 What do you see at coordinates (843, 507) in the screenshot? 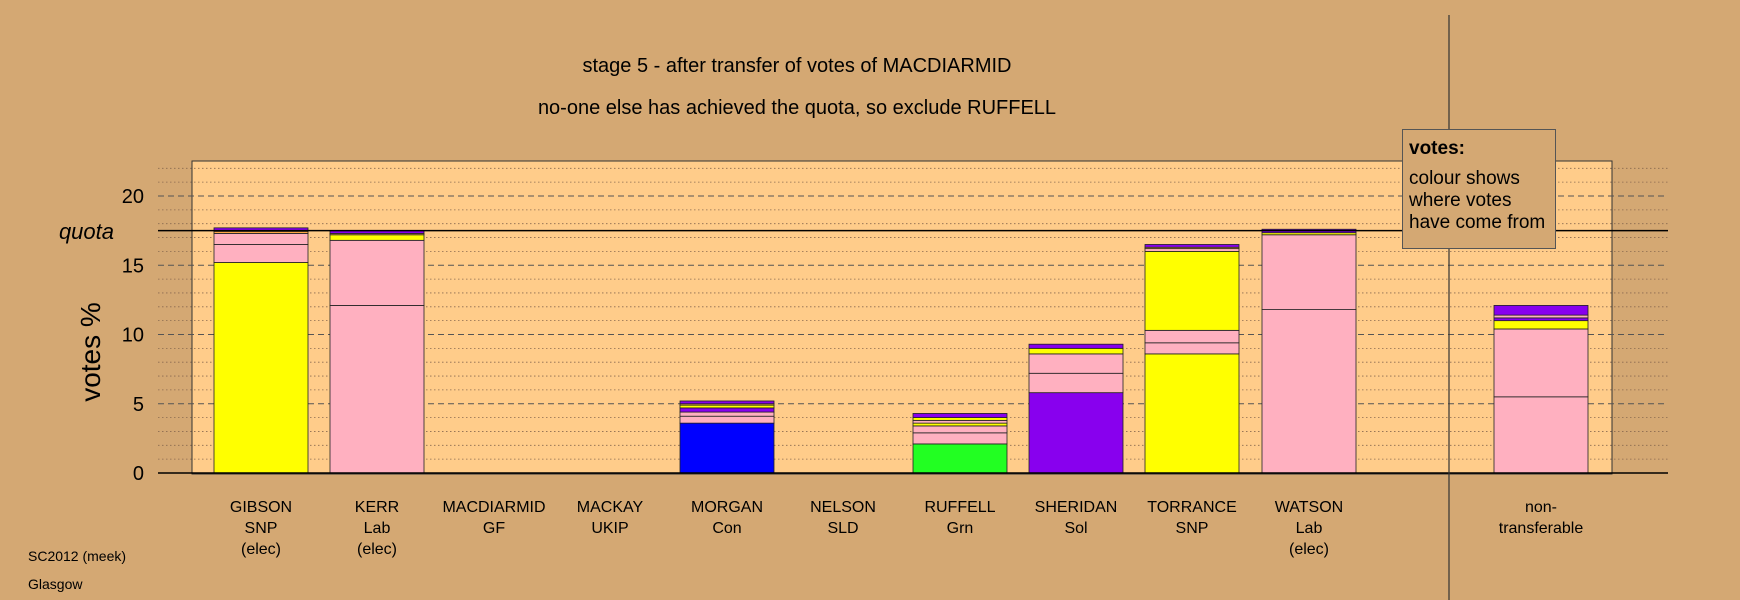
I see `category-label-6-line-1: NELSON` at bounding box center [843, 507].